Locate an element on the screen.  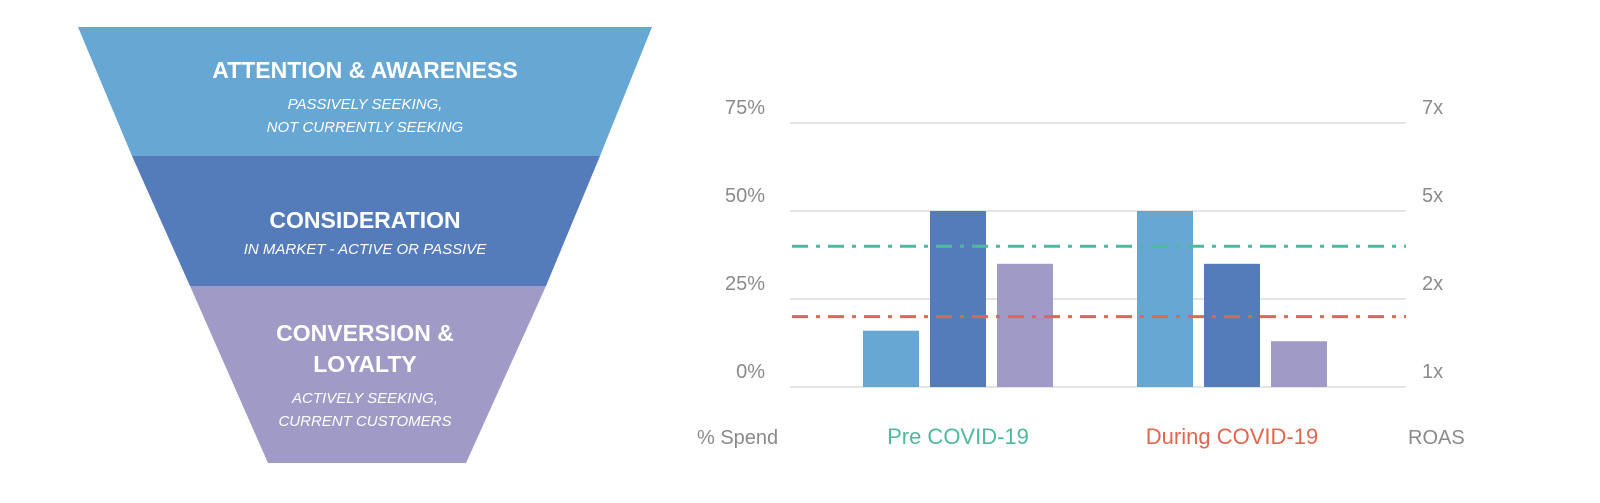
funnel-stage-title: CONSIDERATION is located at coordinates (364, 220).